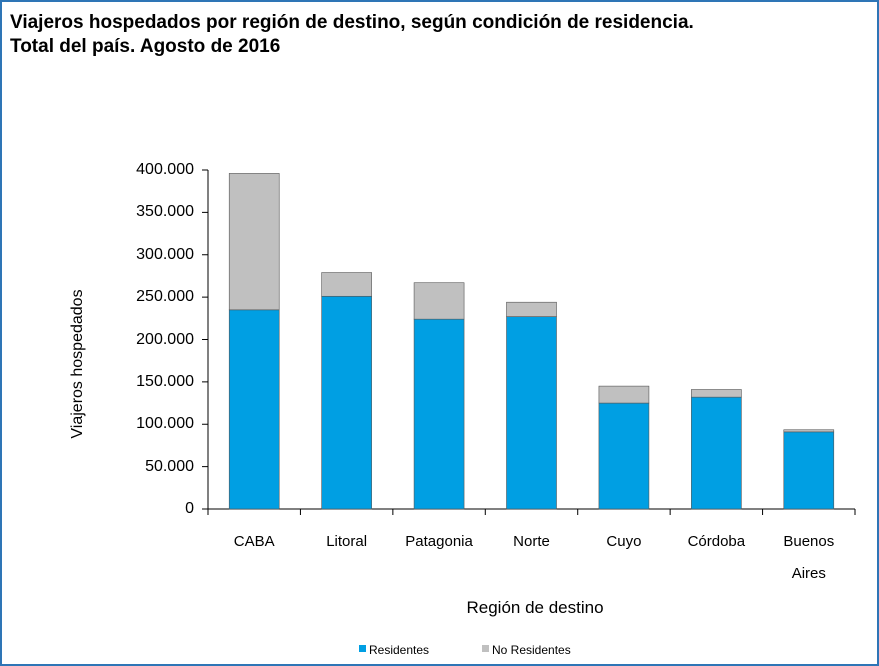 The height and width of the screenshot is (666, 879). I want to click on y-tick-label: 350.000, so click(165, 212).